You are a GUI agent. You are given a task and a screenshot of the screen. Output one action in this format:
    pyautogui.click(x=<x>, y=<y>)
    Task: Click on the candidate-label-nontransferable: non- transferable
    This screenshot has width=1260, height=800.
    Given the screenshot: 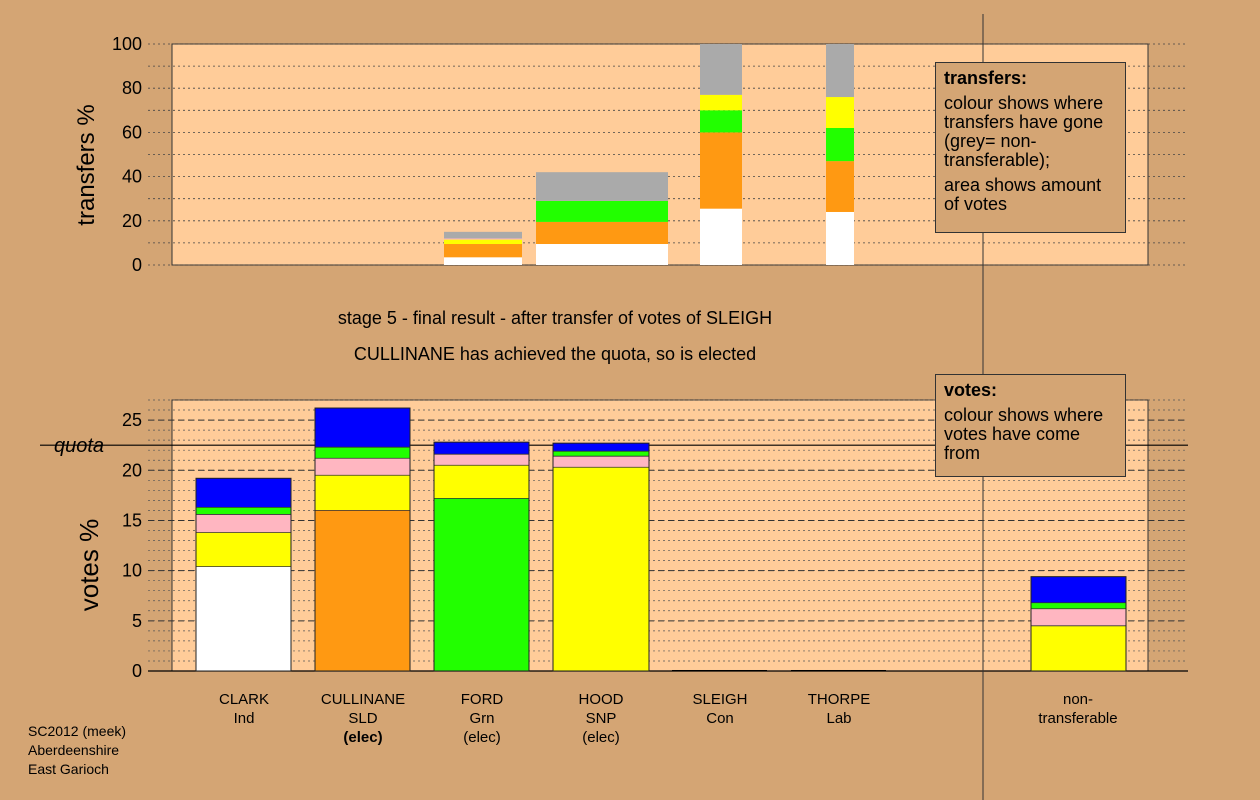 What is the action you would take?
    pyautogui.click(x=1078, y=709)
    